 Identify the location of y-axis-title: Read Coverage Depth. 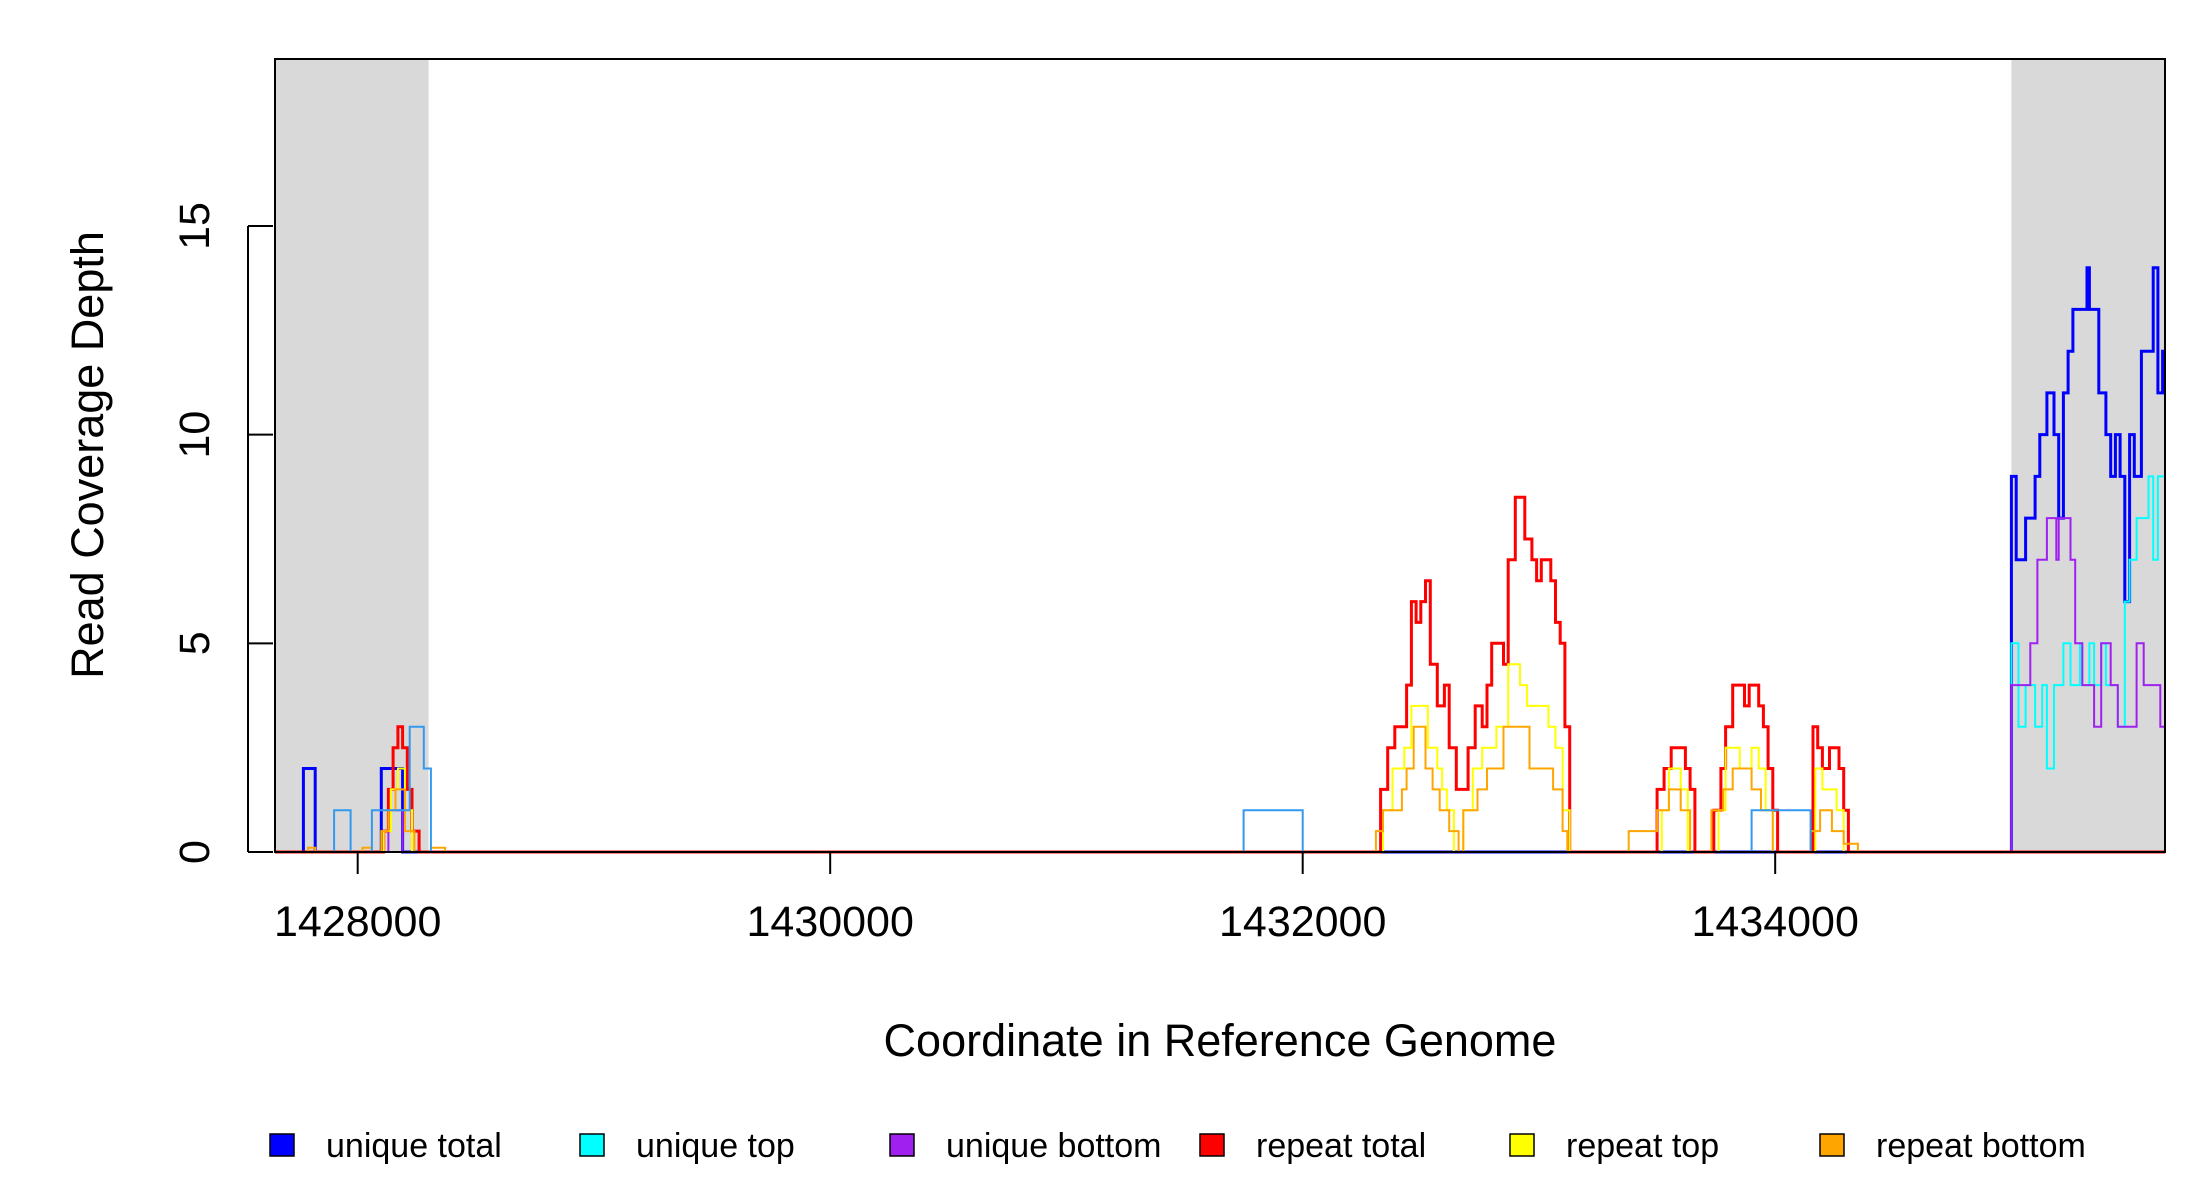
(87, 455).